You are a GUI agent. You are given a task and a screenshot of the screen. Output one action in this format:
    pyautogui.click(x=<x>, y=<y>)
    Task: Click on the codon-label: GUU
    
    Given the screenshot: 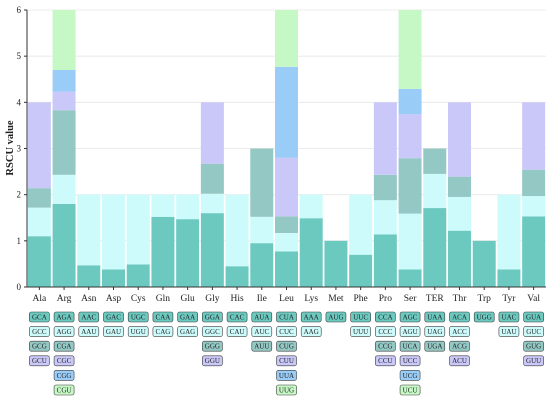 What is the action you would take?
    pyautogui.click(x=533, y=361)
    